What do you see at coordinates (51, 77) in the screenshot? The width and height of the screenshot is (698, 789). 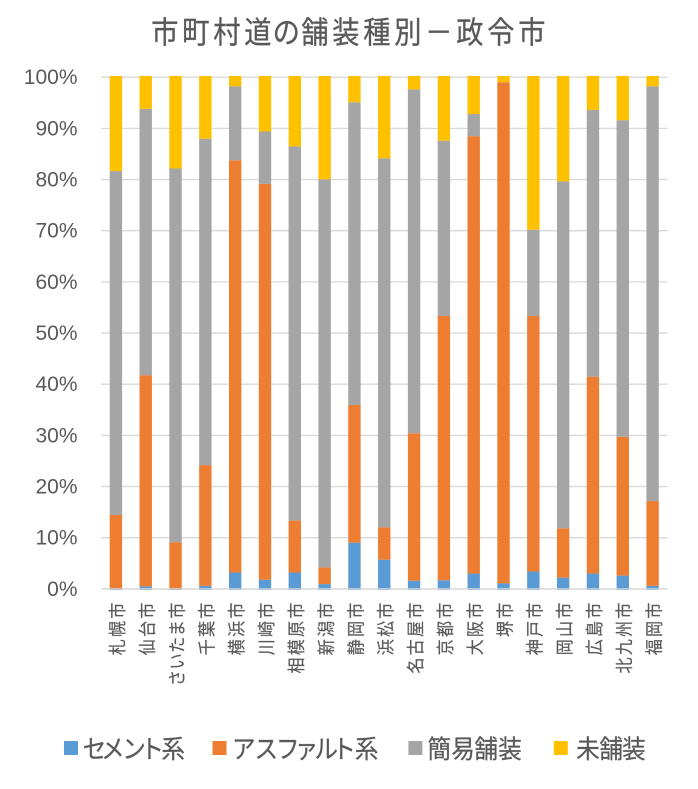 I see `svg-text: 100%` at bounding box center [51, 77].